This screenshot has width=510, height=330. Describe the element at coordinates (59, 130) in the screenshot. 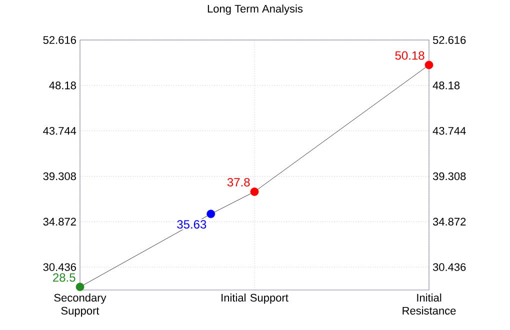

I see `y-tick-label: 43.744` at that location.